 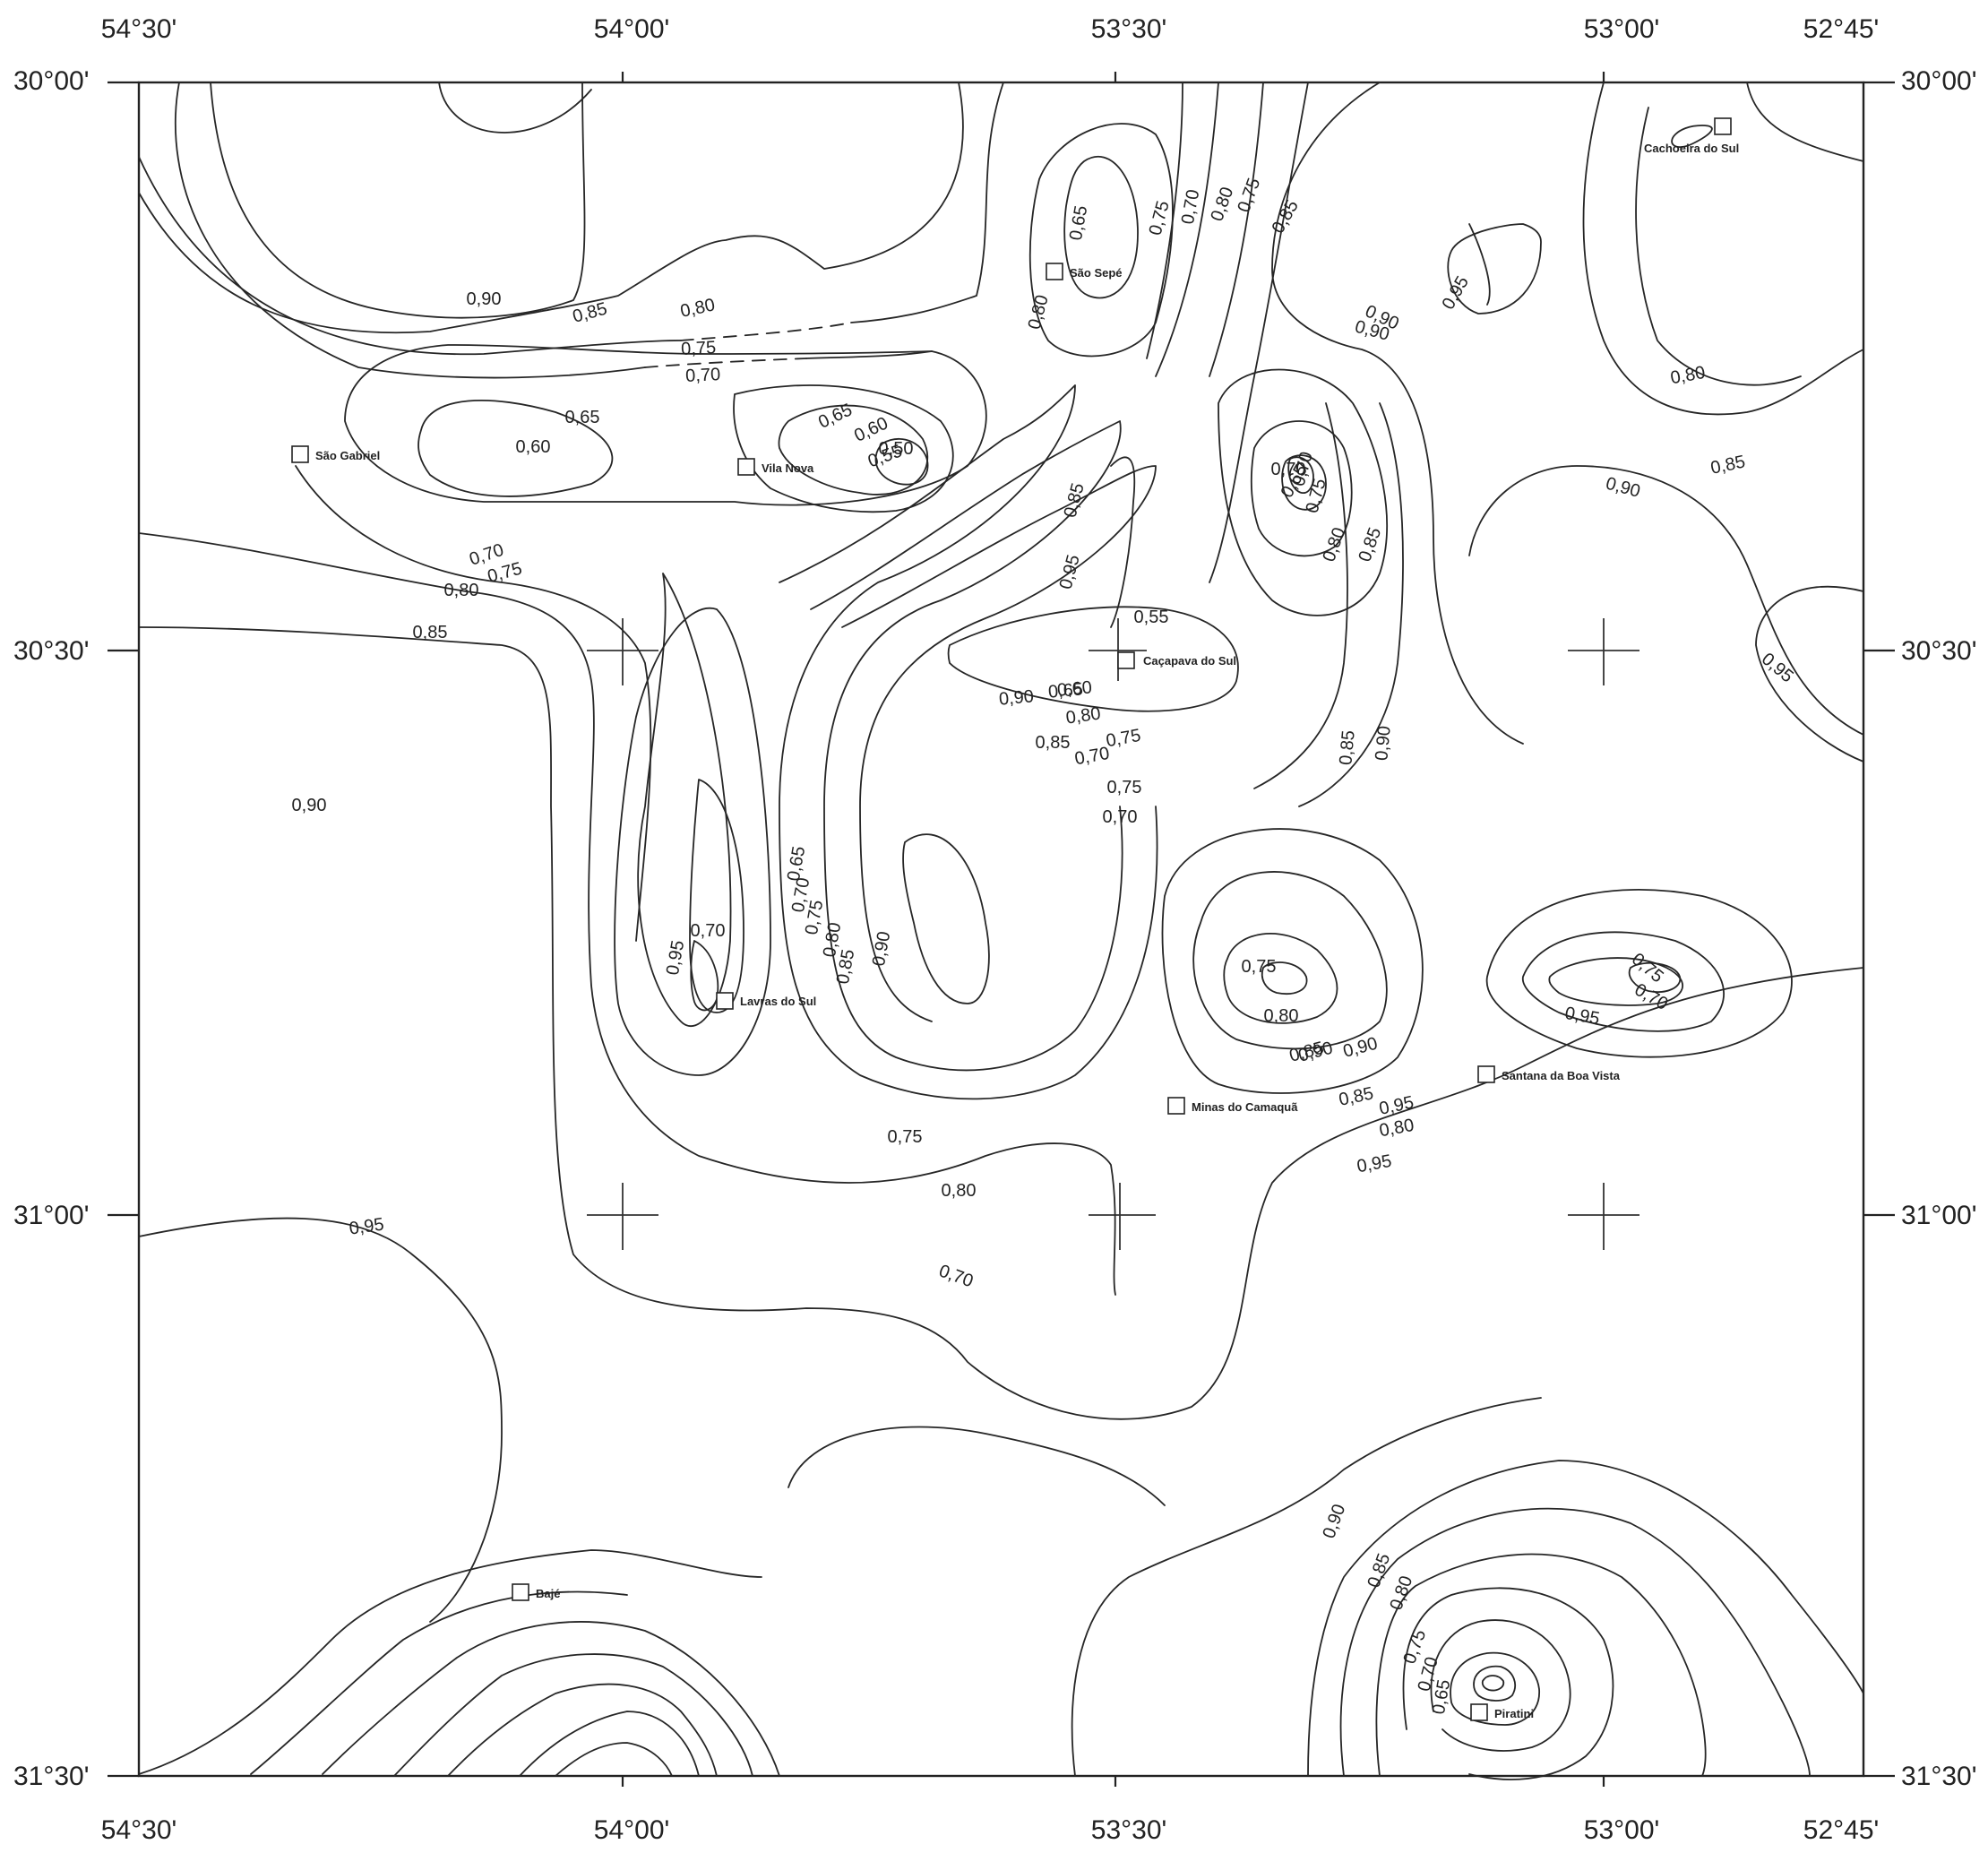 What do you see at coordinates (788, 468) in the screenshot?
I see `town-label: Vila Nova` at bounding box center [788, 468].